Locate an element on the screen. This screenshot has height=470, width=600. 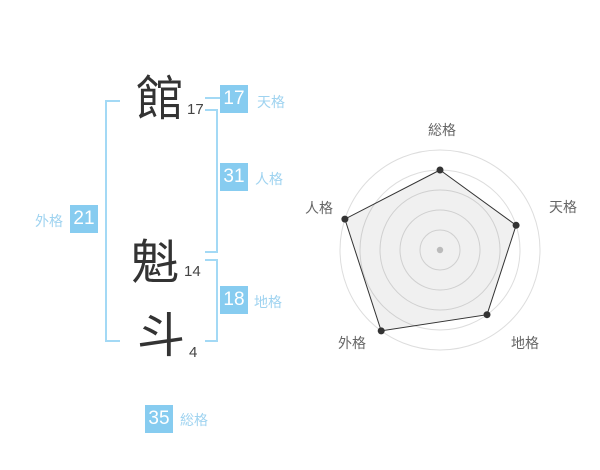
radar-axis-label-soukaku: 総格 is located at coordinates (442, 130).